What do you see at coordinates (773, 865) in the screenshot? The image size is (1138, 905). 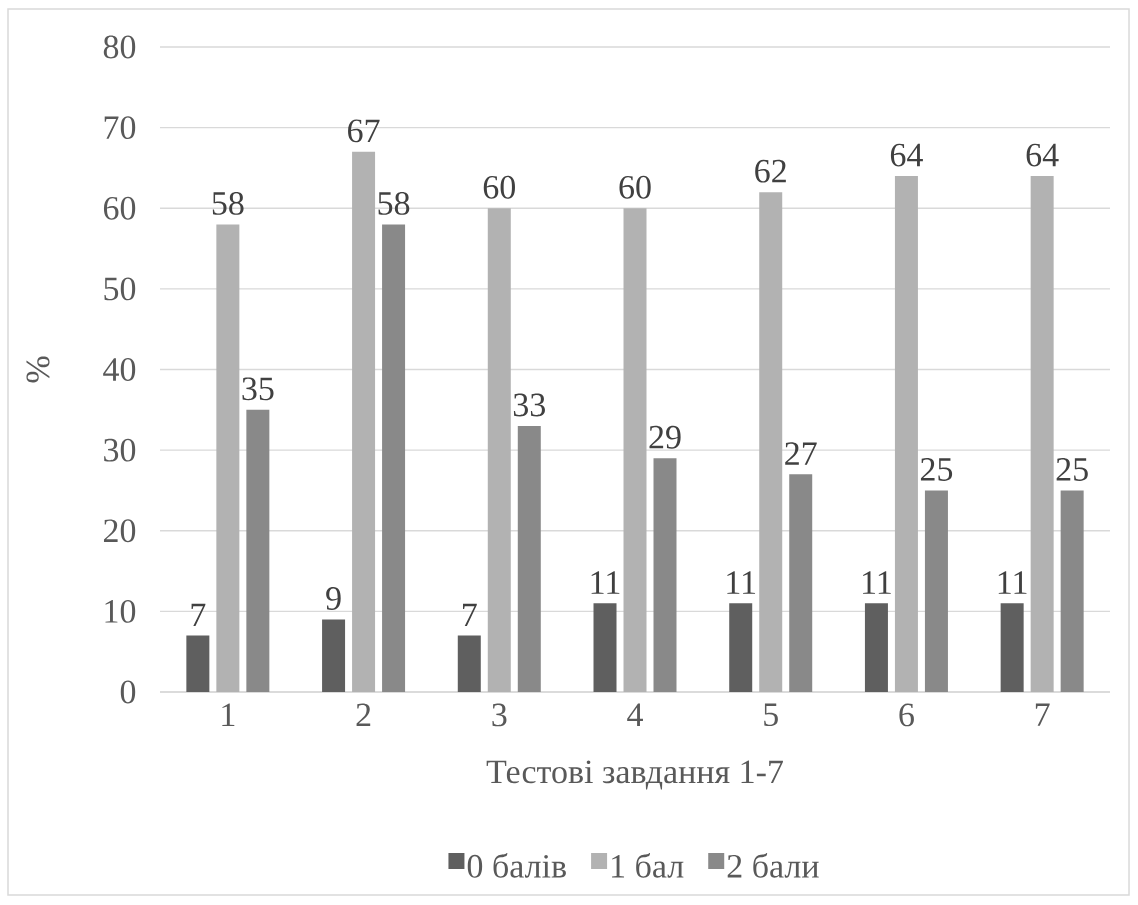 I see `legend-label: 2 бали` at bounding box center [773, 865].